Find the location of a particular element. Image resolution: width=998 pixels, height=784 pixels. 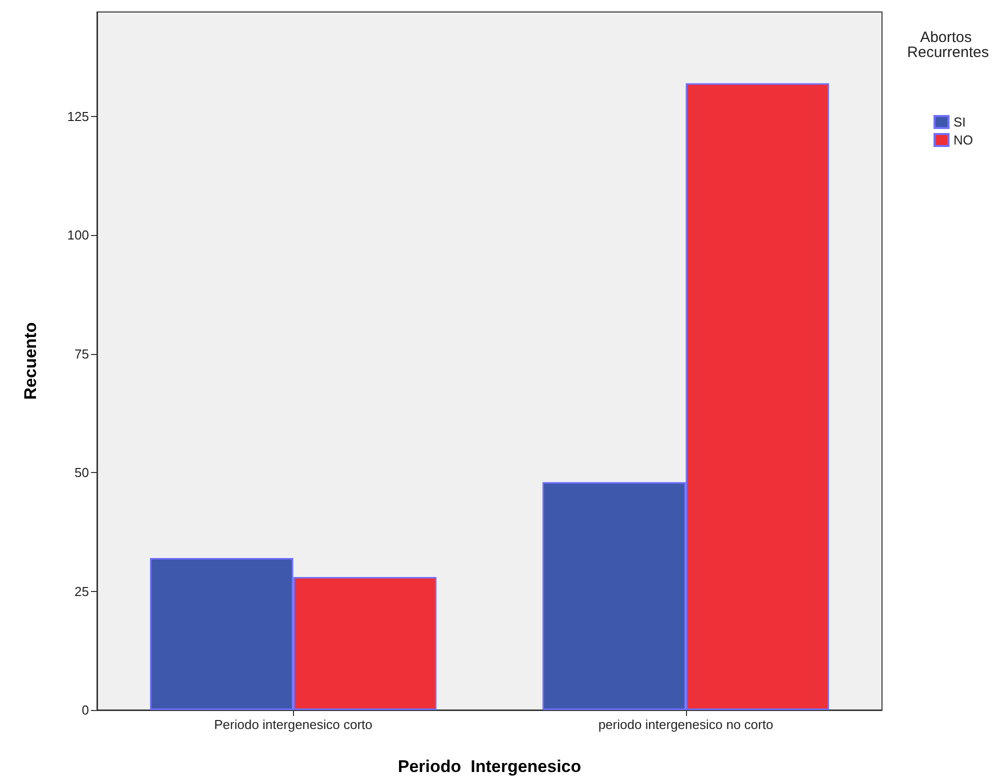

y-tick-label: 0 is located at coordinates (85, 710).